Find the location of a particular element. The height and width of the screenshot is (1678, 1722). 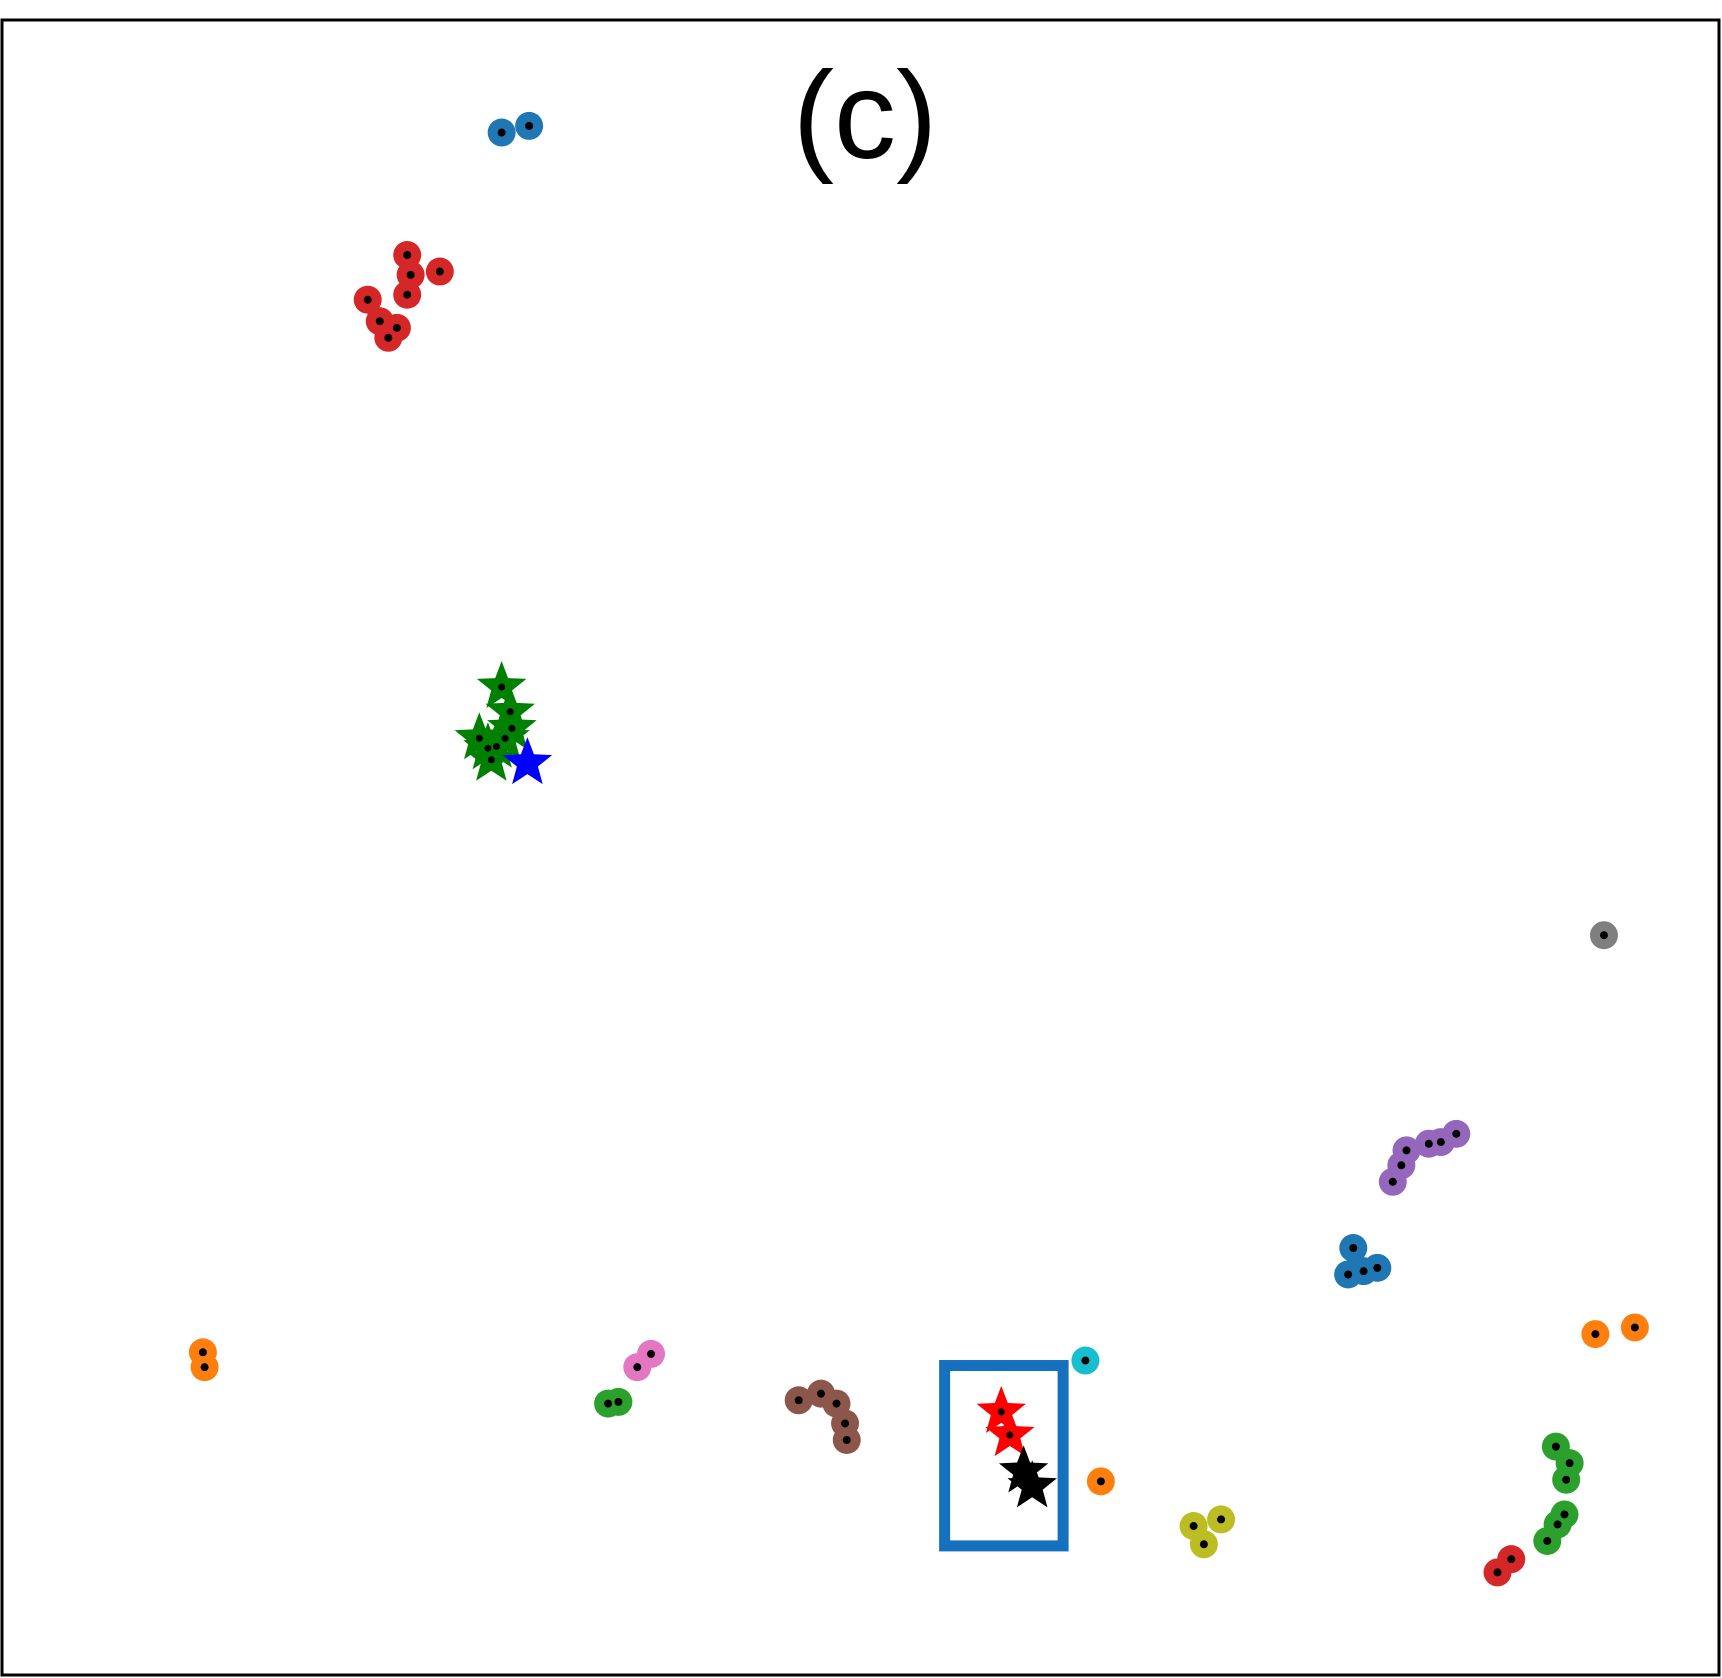

highlight-box is located at coordinates (1004, 1456).